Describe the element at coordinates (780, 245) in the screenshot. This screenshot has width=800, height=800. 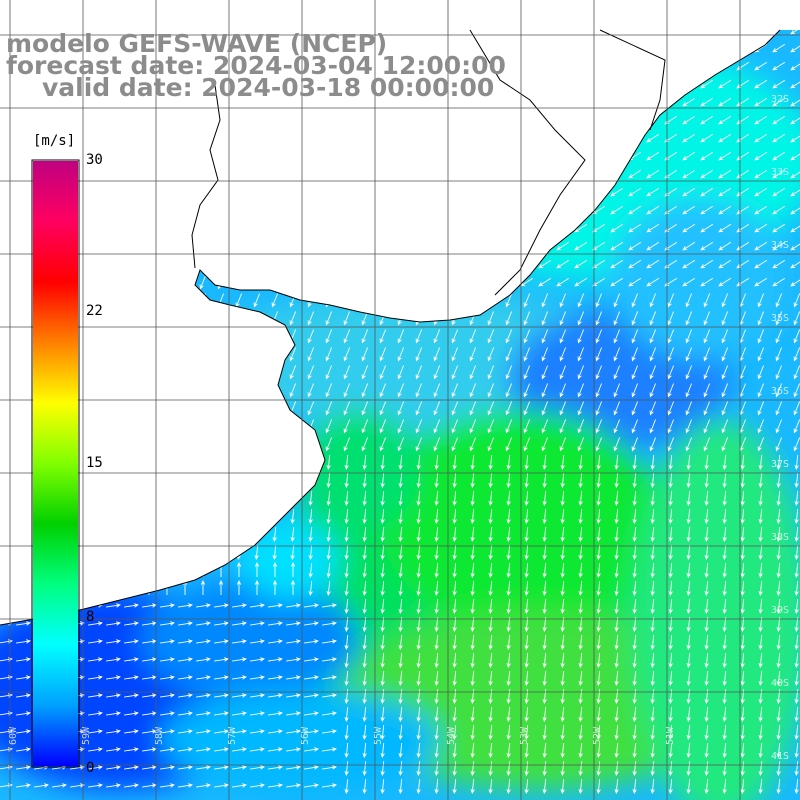
I see `lat-label: 34S` at that location.